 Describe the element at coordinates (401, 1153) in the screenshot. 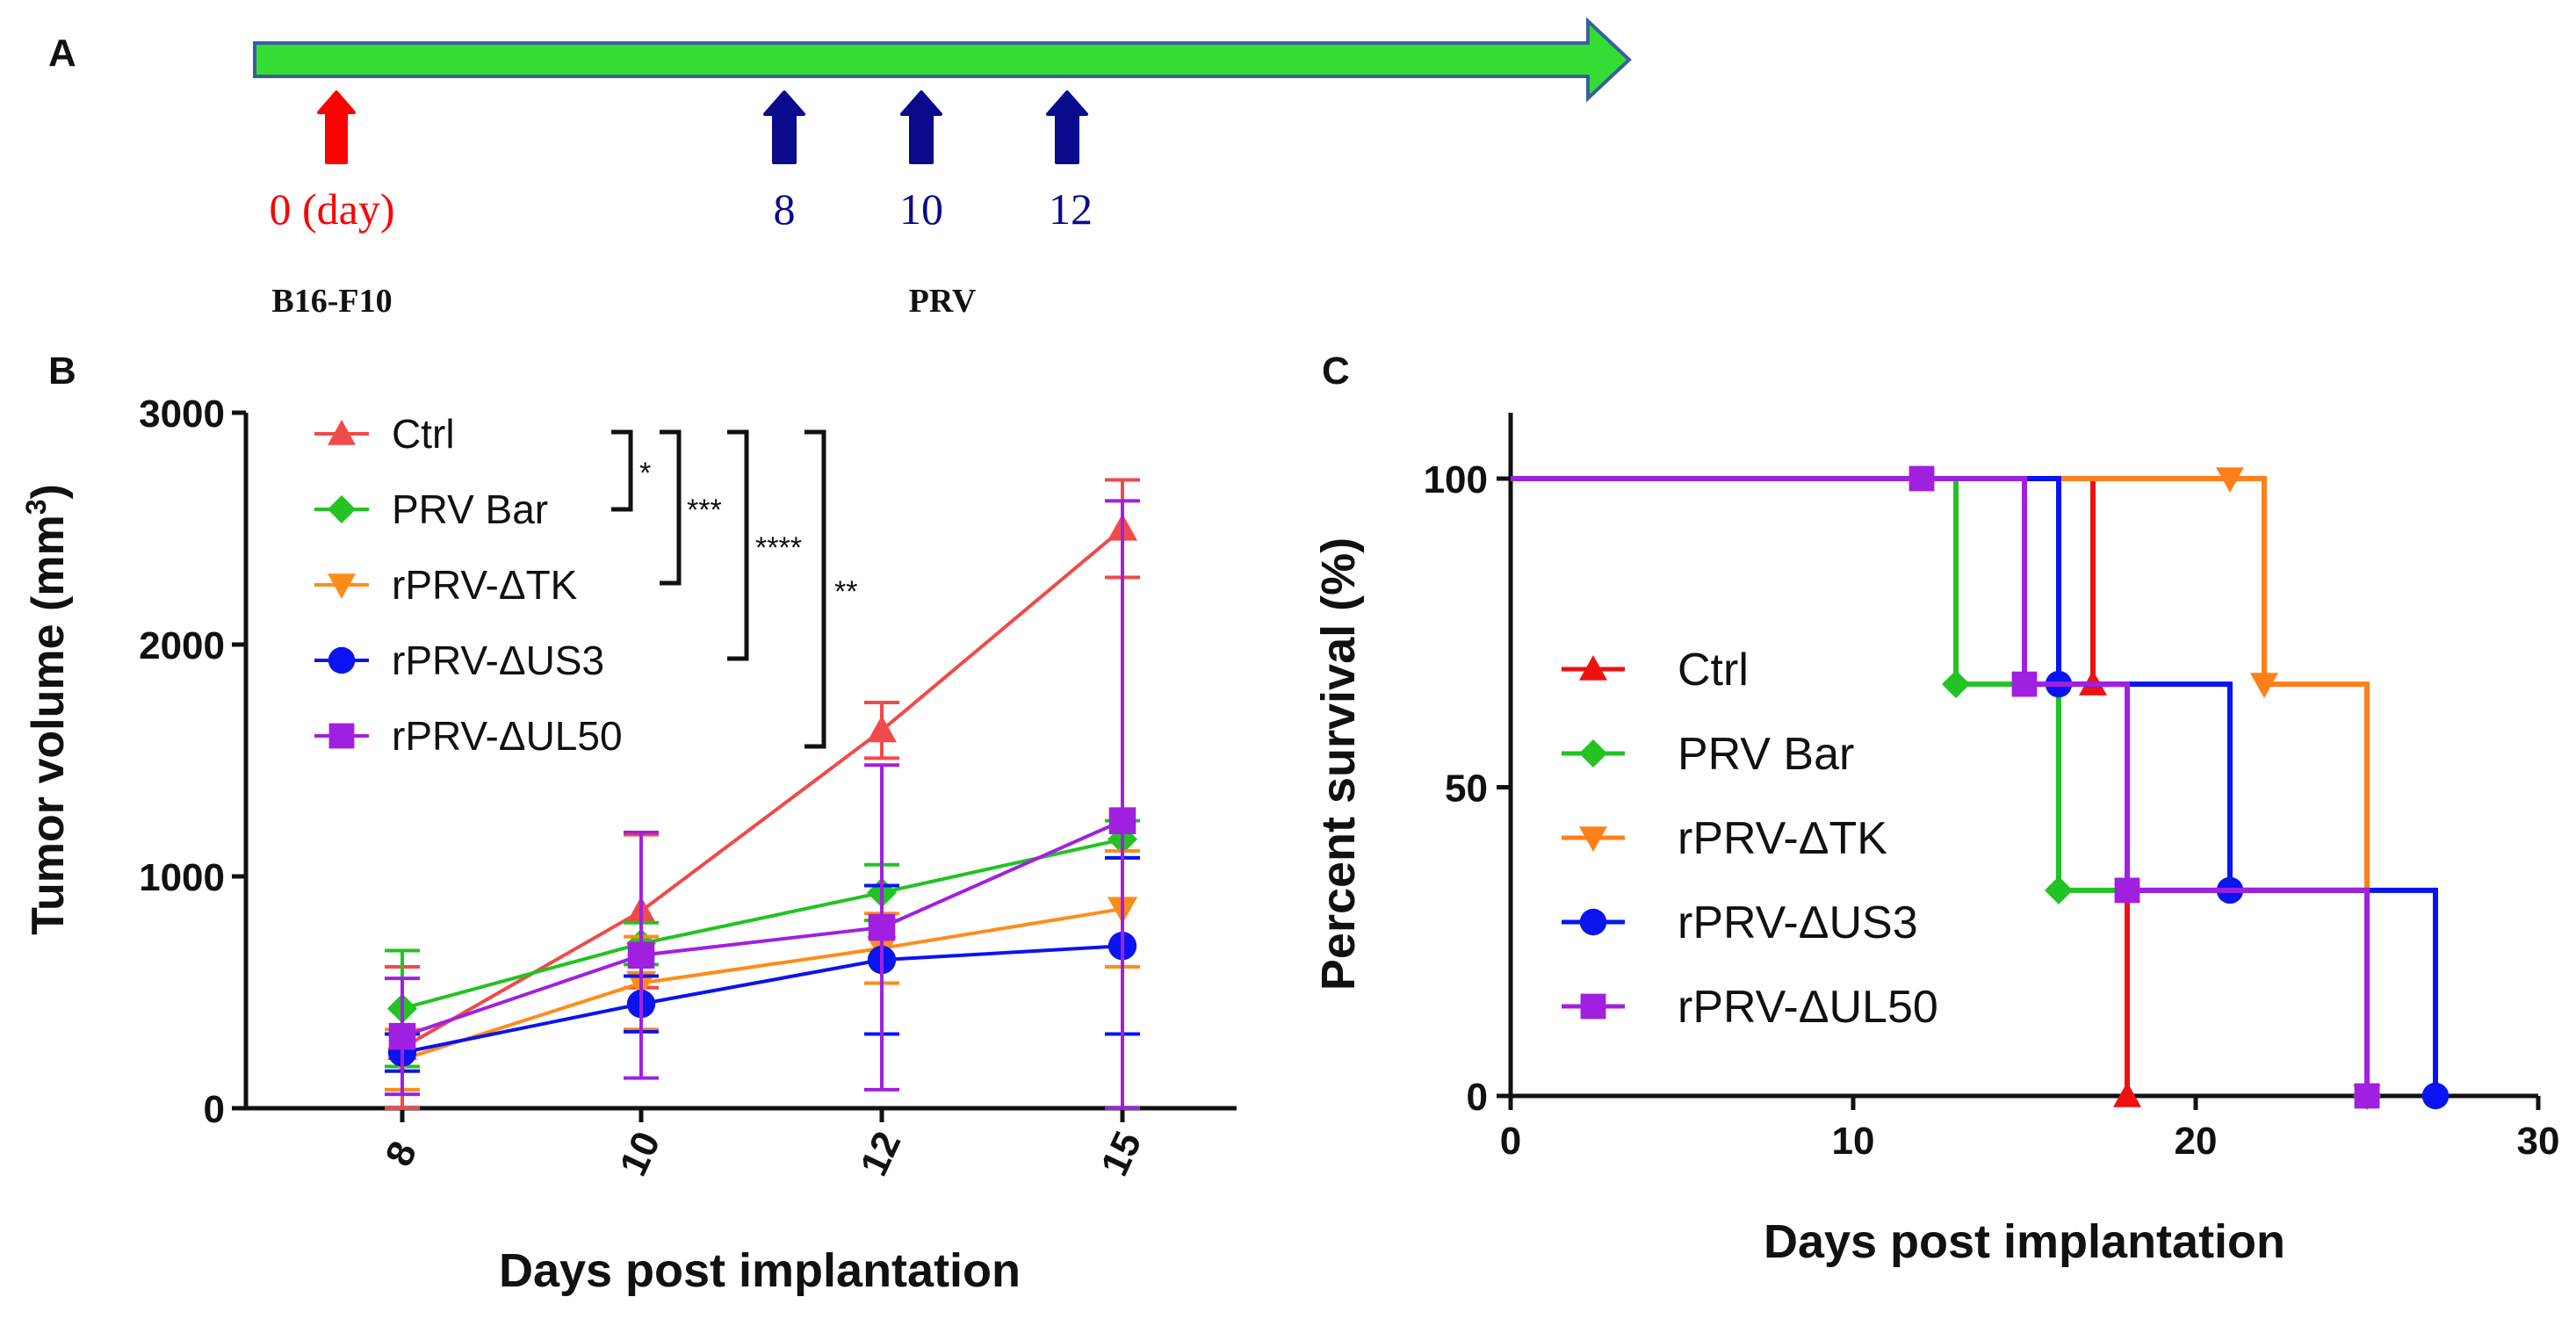

I see `x-tick-label: 8` at that location.